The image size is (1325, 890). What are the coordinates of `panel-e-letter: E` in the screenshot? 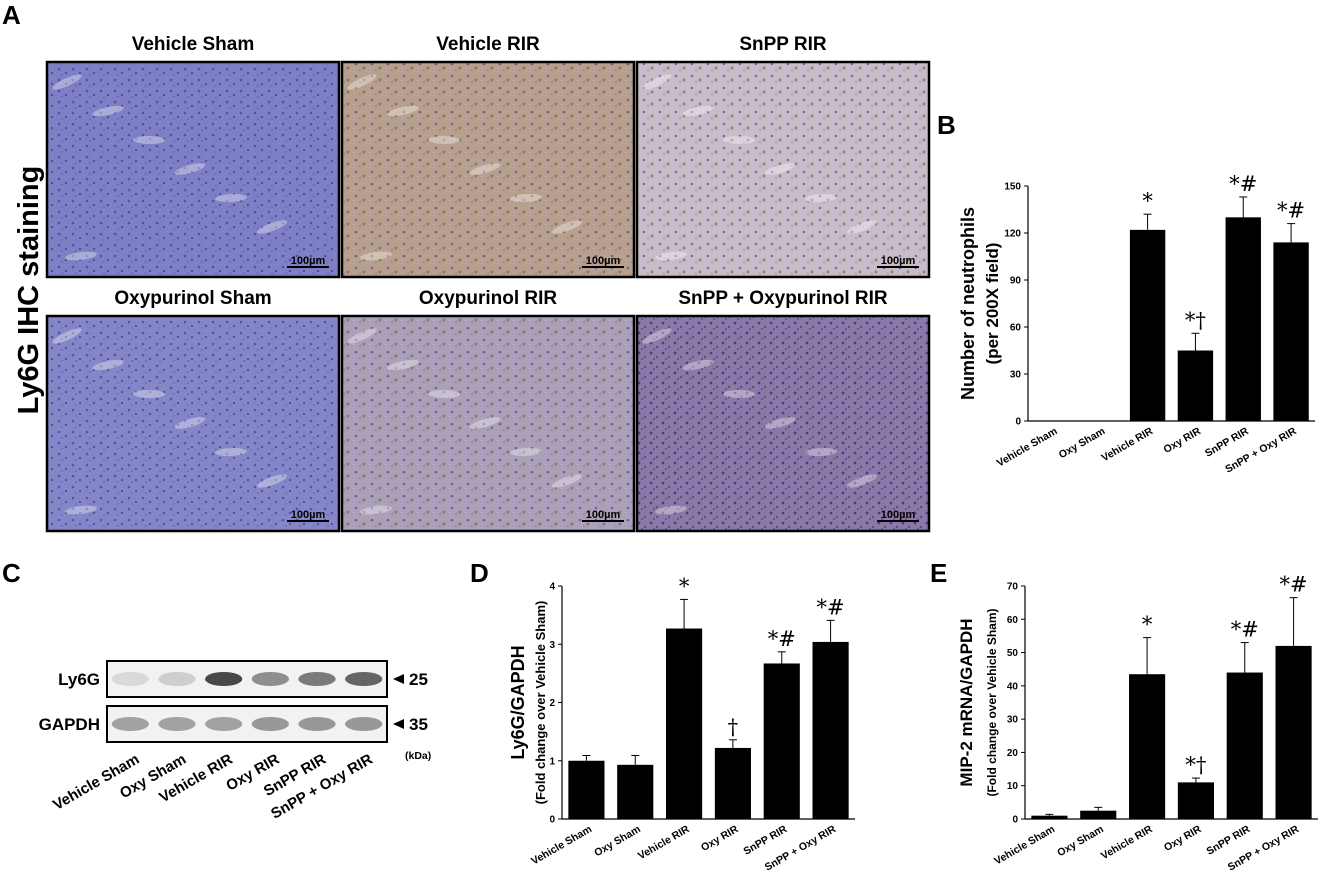 It's located at (938, 573).